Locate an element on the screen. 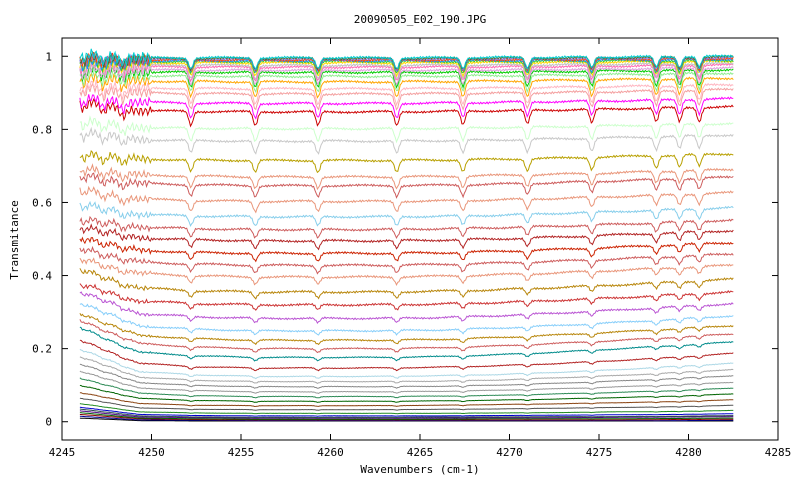  x-axis-label: Wavenumbers (cm-1) is located at coordinates (419, 469).